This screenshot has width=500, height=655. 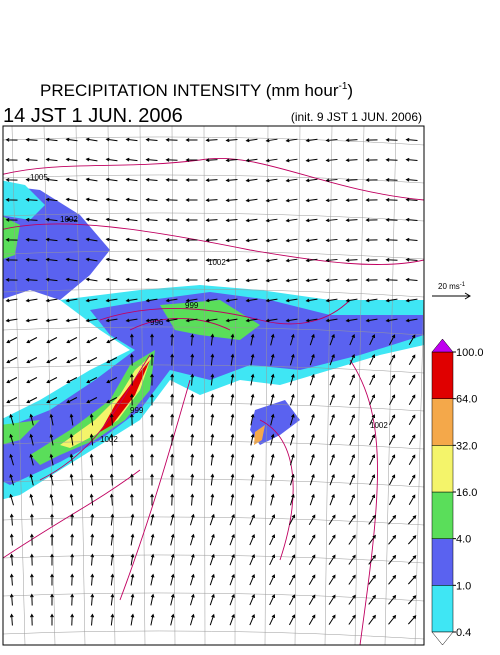 I want to click on isobar-label: 996, so click(x=157, y=322).